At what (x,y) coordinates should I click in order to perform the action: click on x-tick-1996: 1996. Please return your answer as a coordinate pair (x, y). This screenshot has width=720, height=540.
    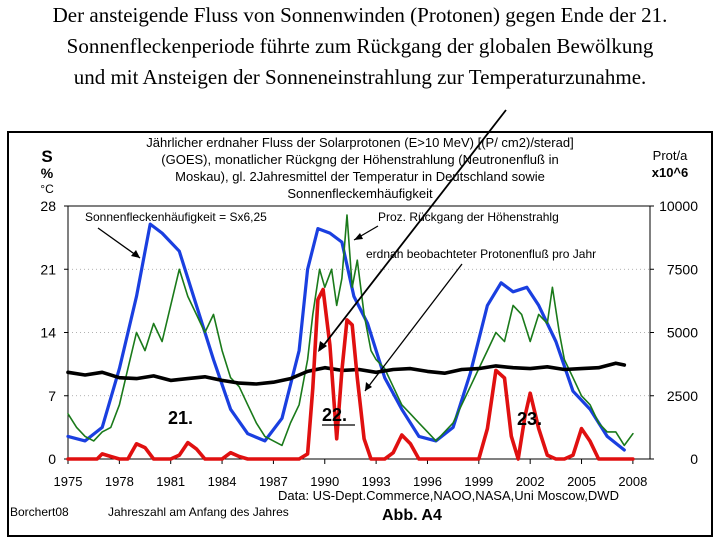
    Looking at the image, I should click on (427, 481).